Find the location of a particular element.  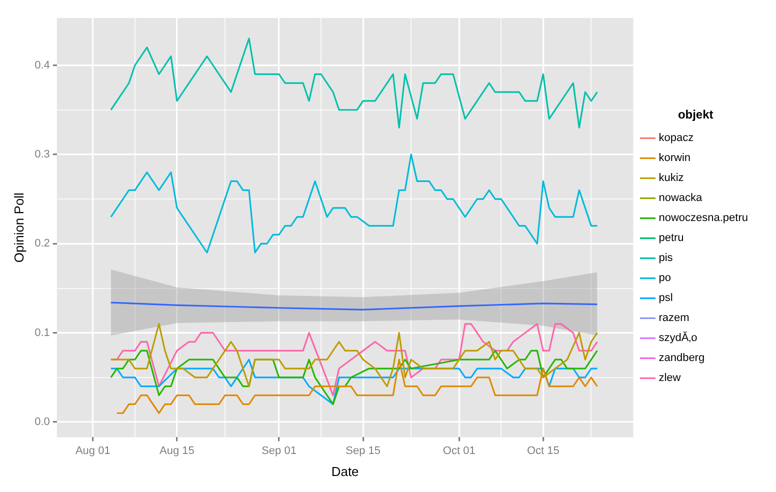

legend-label: nowacka is located at coordinates (681, 198).